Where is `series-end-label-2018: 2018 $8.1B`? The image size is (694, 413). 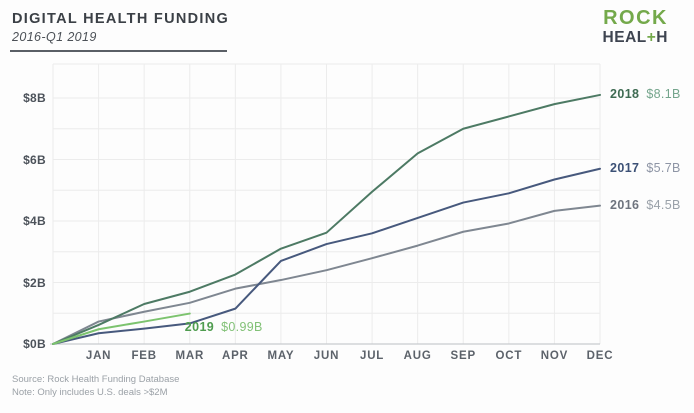 series-end-label-2018: 2018 $8.1B is located at coordinates (645, 94).